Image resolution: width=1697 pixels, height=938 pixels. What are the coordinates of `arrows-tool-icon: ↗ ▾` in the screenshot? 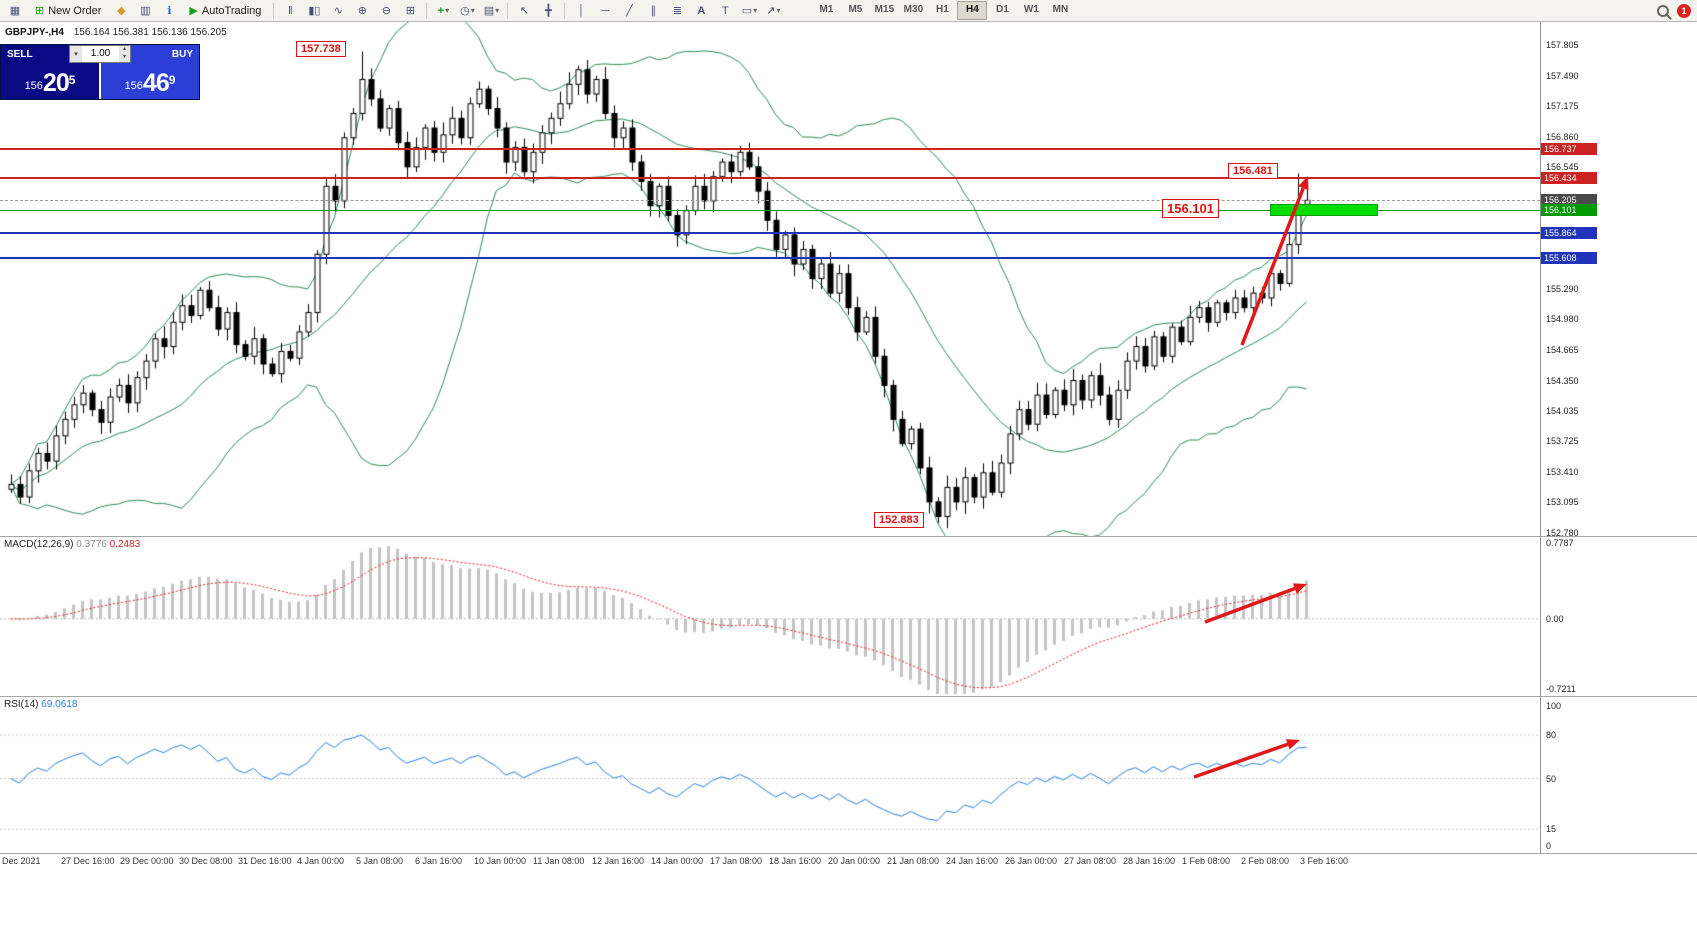 It's located at (773, 11).